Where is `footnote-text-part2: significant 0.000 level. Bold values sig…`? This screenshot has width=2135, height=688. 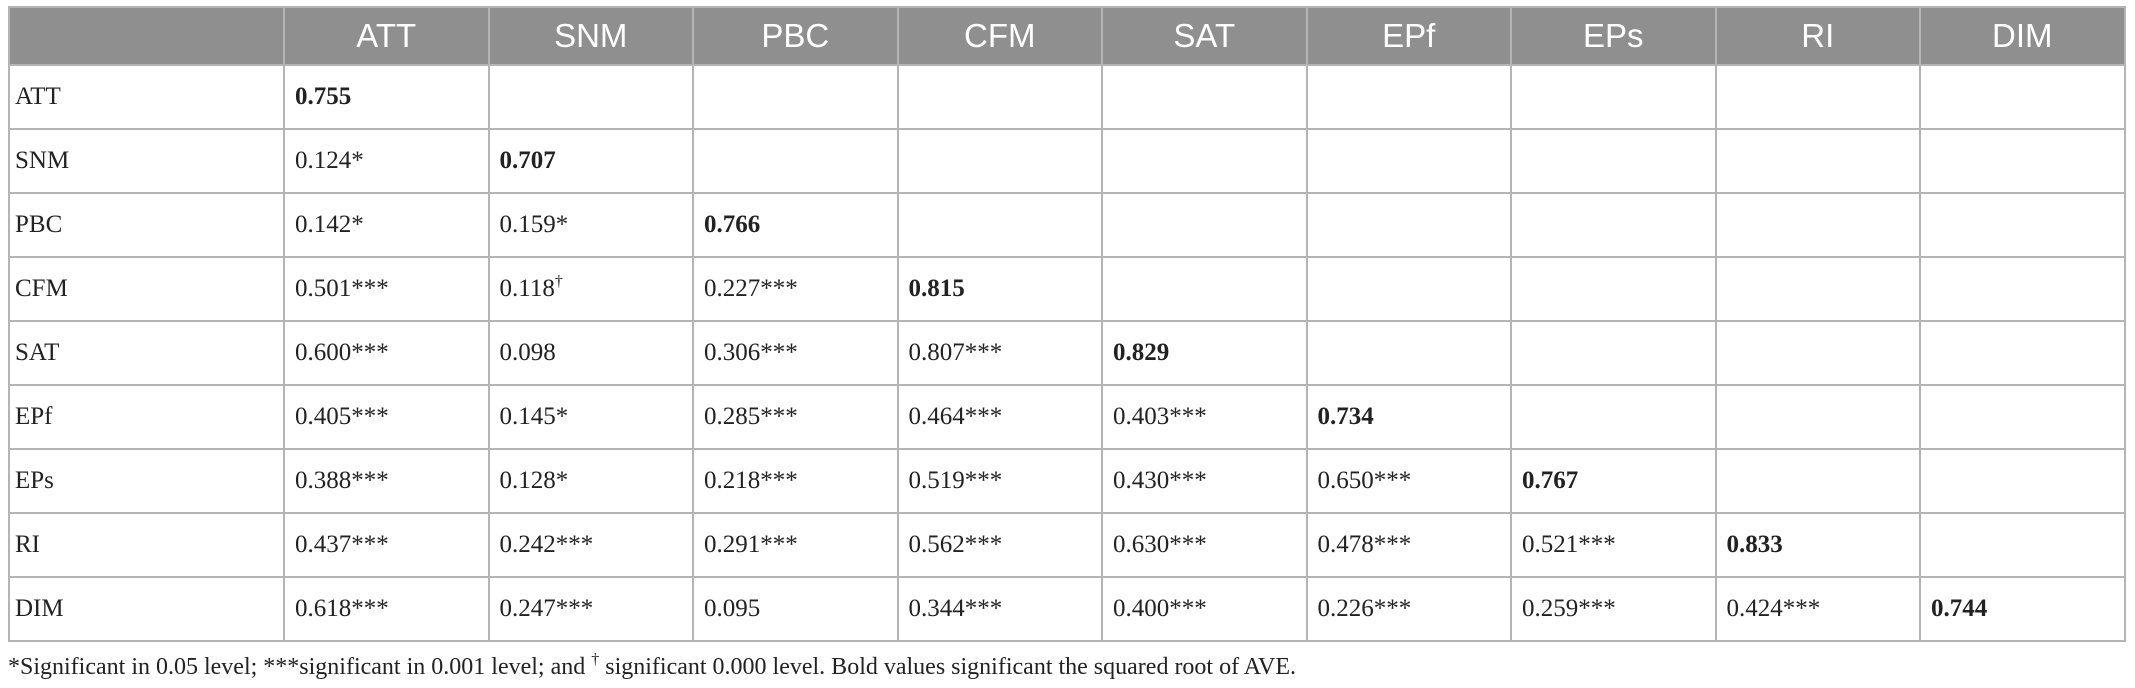
footnote-text-part2: significant 0.000 level. Bold values sig… is located at coordinates (947, 667).